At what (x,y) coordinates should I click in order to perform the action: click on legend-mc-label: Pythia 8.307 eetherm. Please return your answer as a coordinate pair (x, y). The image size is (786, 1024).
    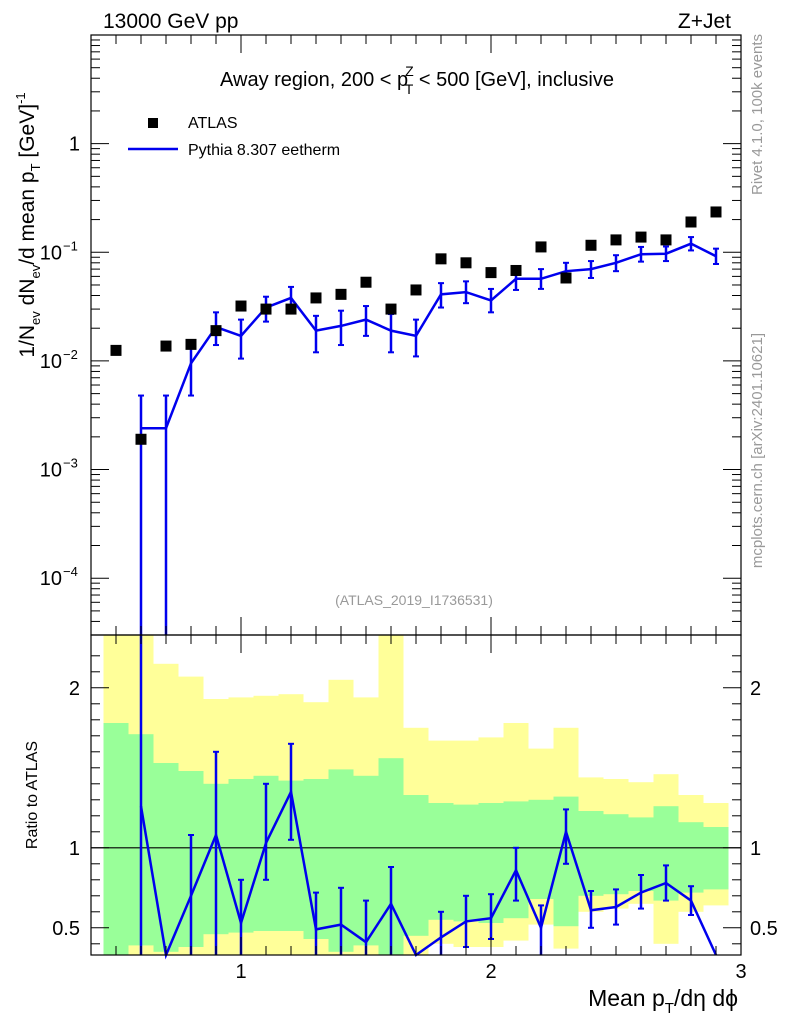
    Looking at the image, I should click on (264, 150).